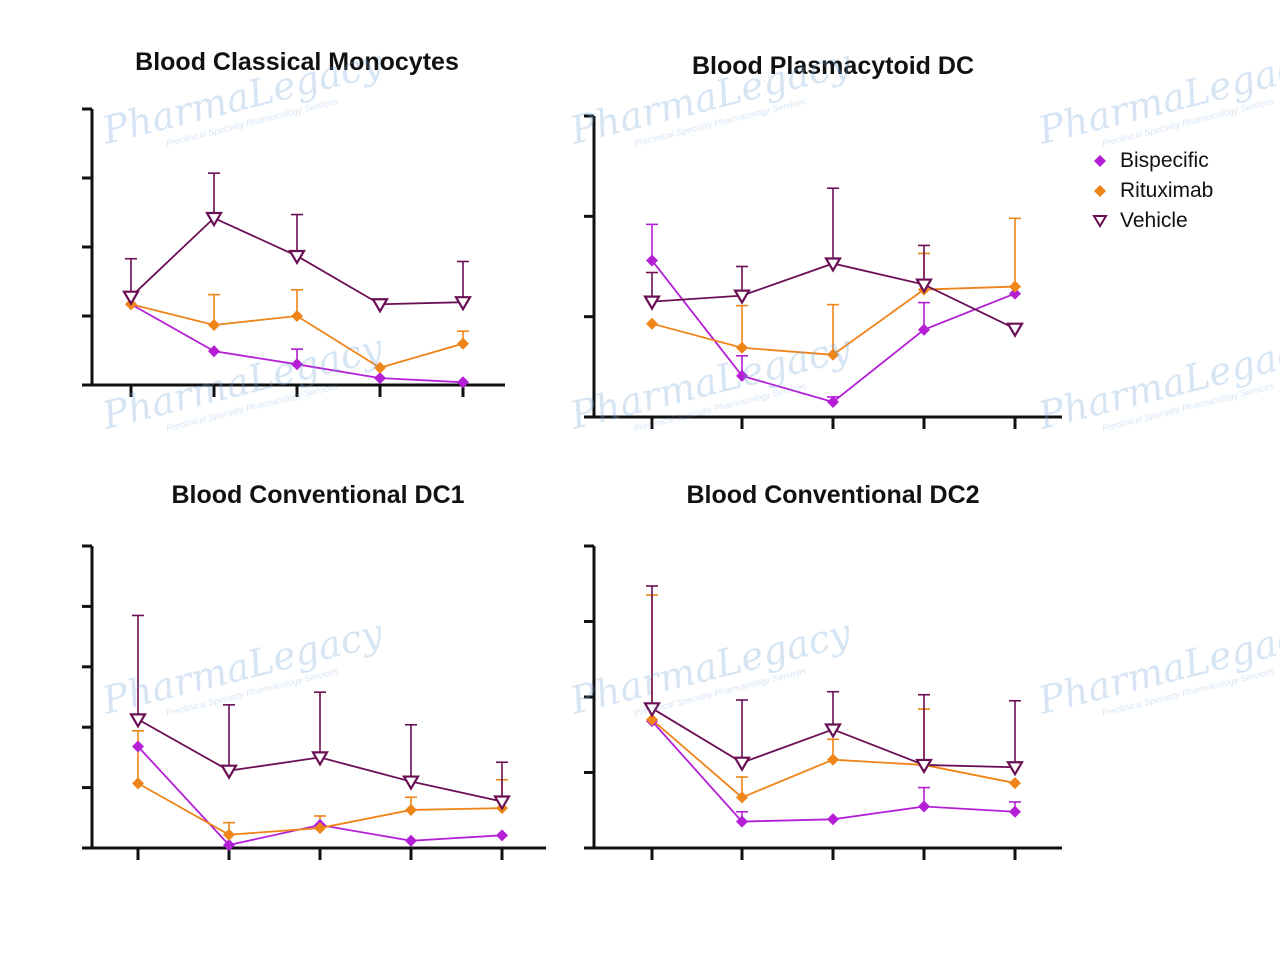 This screenshot has width=1280, height=954. What do you see at coordinates (1154, 220) in the screenshot?
I see `legend-label: Vehicle` at bounding box center [1154, 220].